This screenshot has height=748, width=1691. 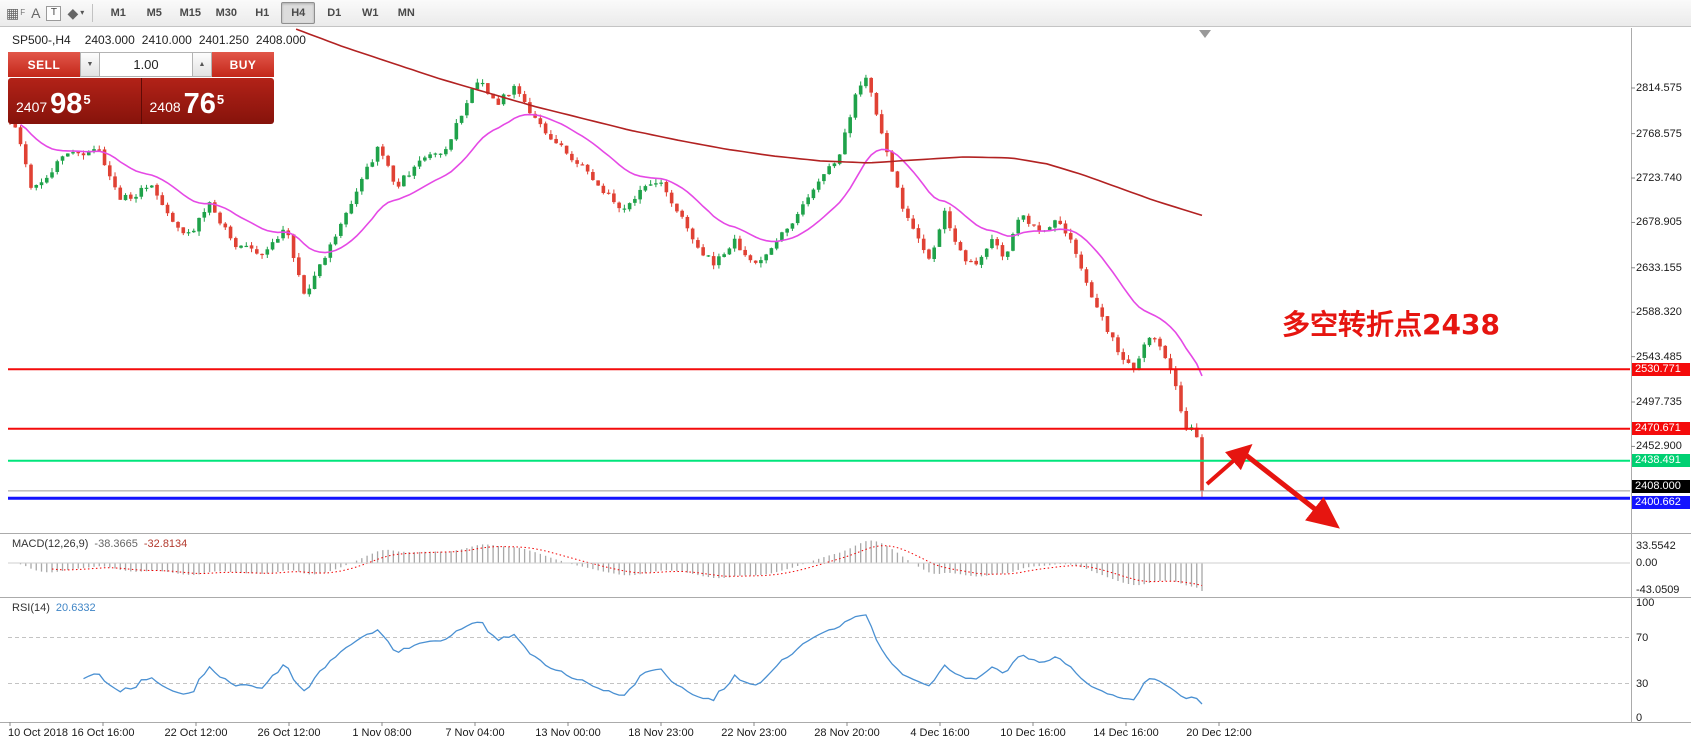 I want to click on time-axis-label: 10 Oct 2018, so click(x=38, y=733).